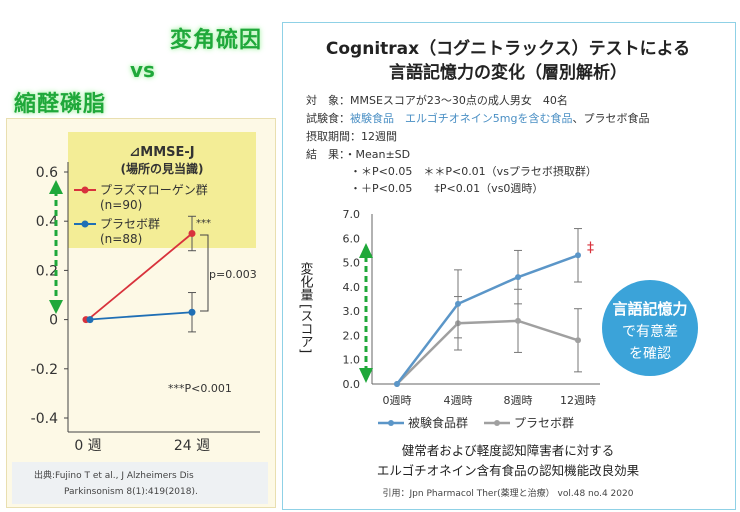 The height and width of the screenshot is (512, 740). What do you see at coordinates (53, 321) in the screenshot?
I see `left-y-tick-label: 0` at bounding box center [53, 321].